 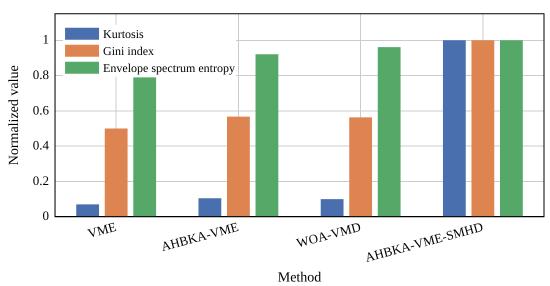 What do you see at coordinates (128, 51) in the screenshot?
I see `legend-label: Gini index` at bounding box center [128, 51].